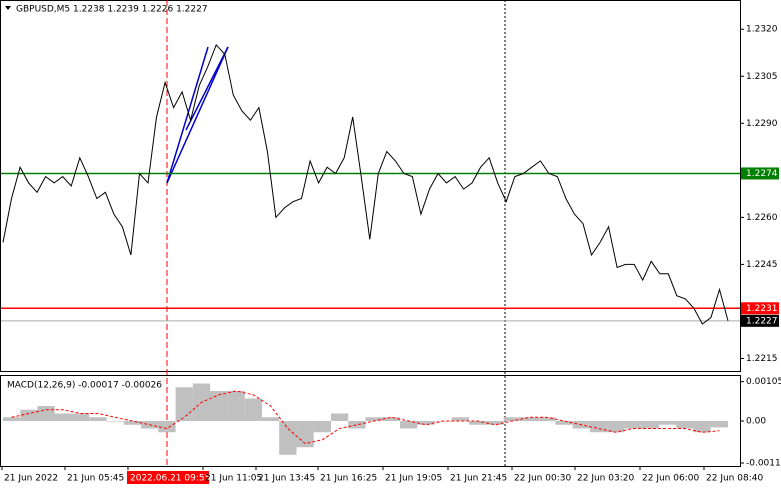 This screenshot has height=489, width=781. I want to click on y-tick-label: 1.2320, so click(762, 30).